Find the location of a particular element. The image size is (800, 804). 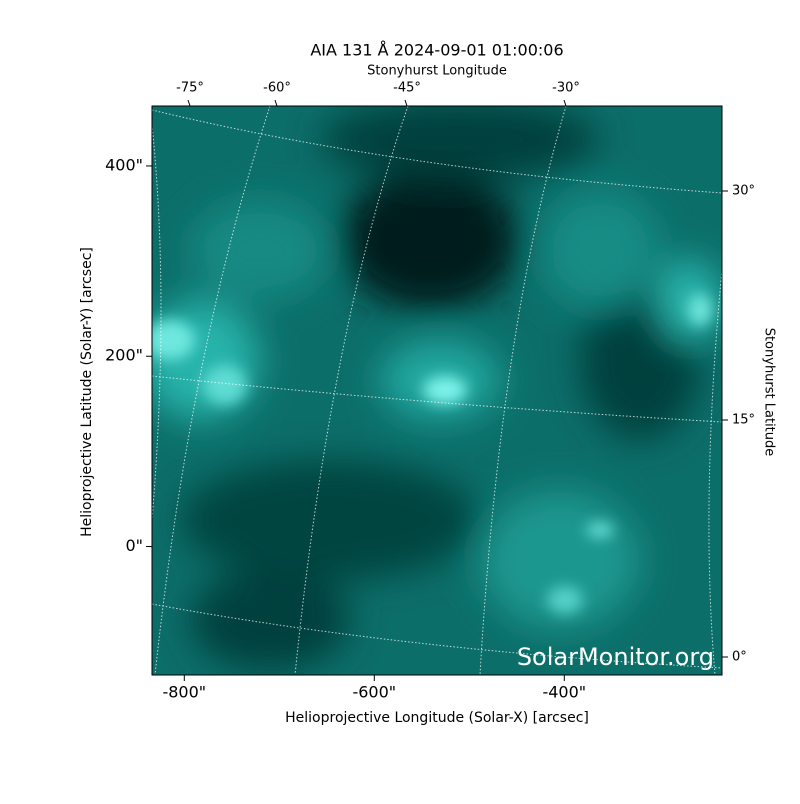

y2-tick-label: 0° is located at coordinates (739, 657).